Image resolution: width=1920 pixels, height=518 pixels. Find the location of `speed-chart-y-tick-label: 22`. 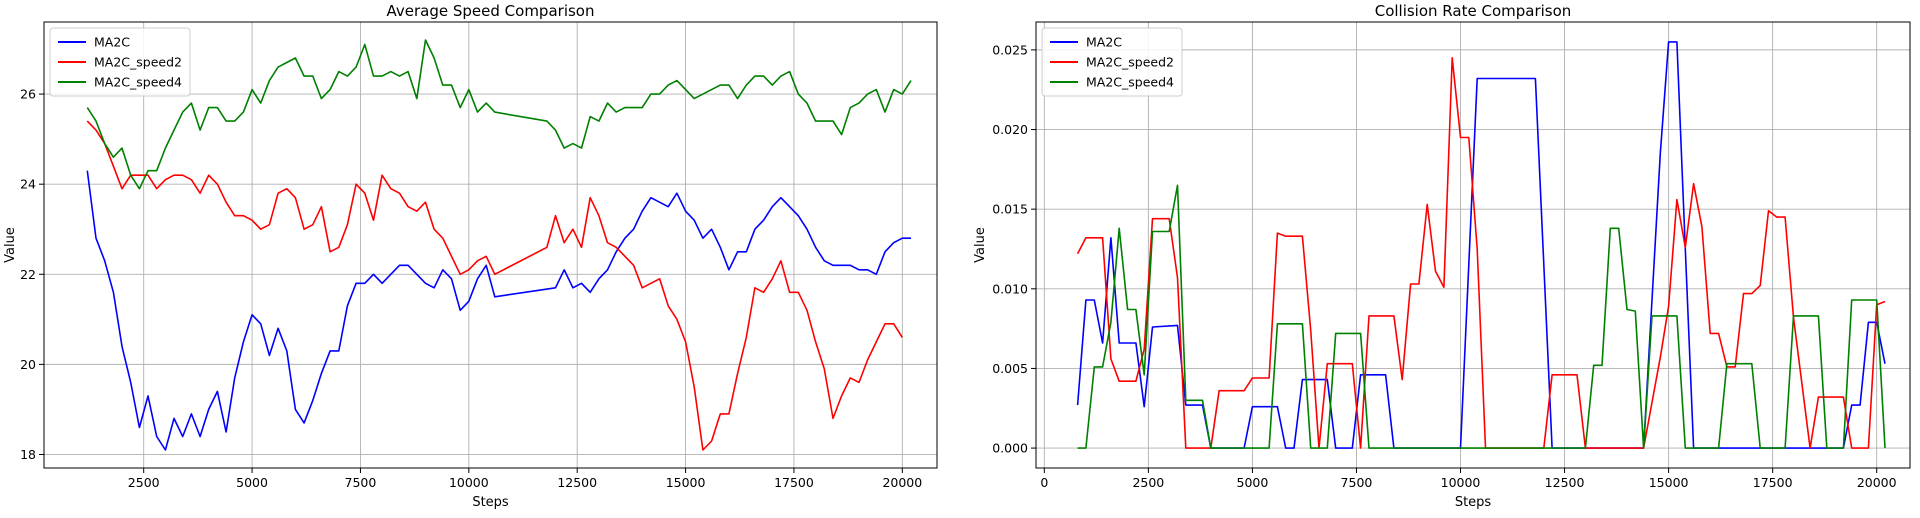

speed-chart-y-tick-label: 22 is located at coordinates (28, 274).